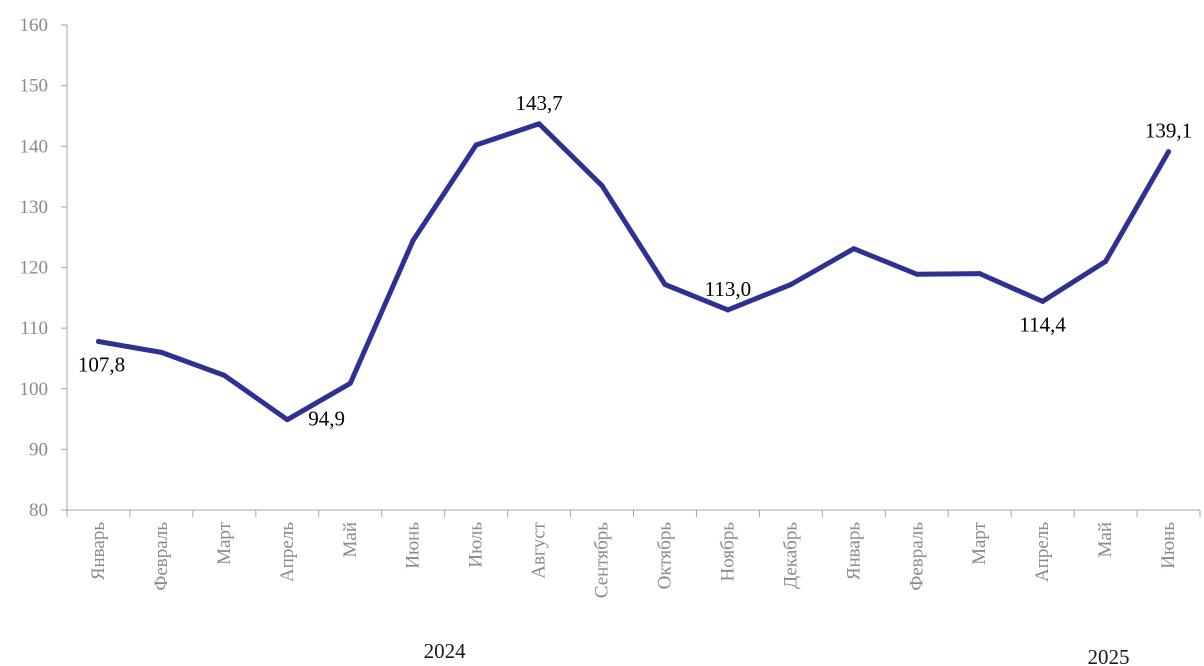 The width and height of the screenshot is (1204, 666). What do you see at coordinates (34, 268) in the screenshot?
I see `y-tick-label: 120` at bounding box center [34, 268].